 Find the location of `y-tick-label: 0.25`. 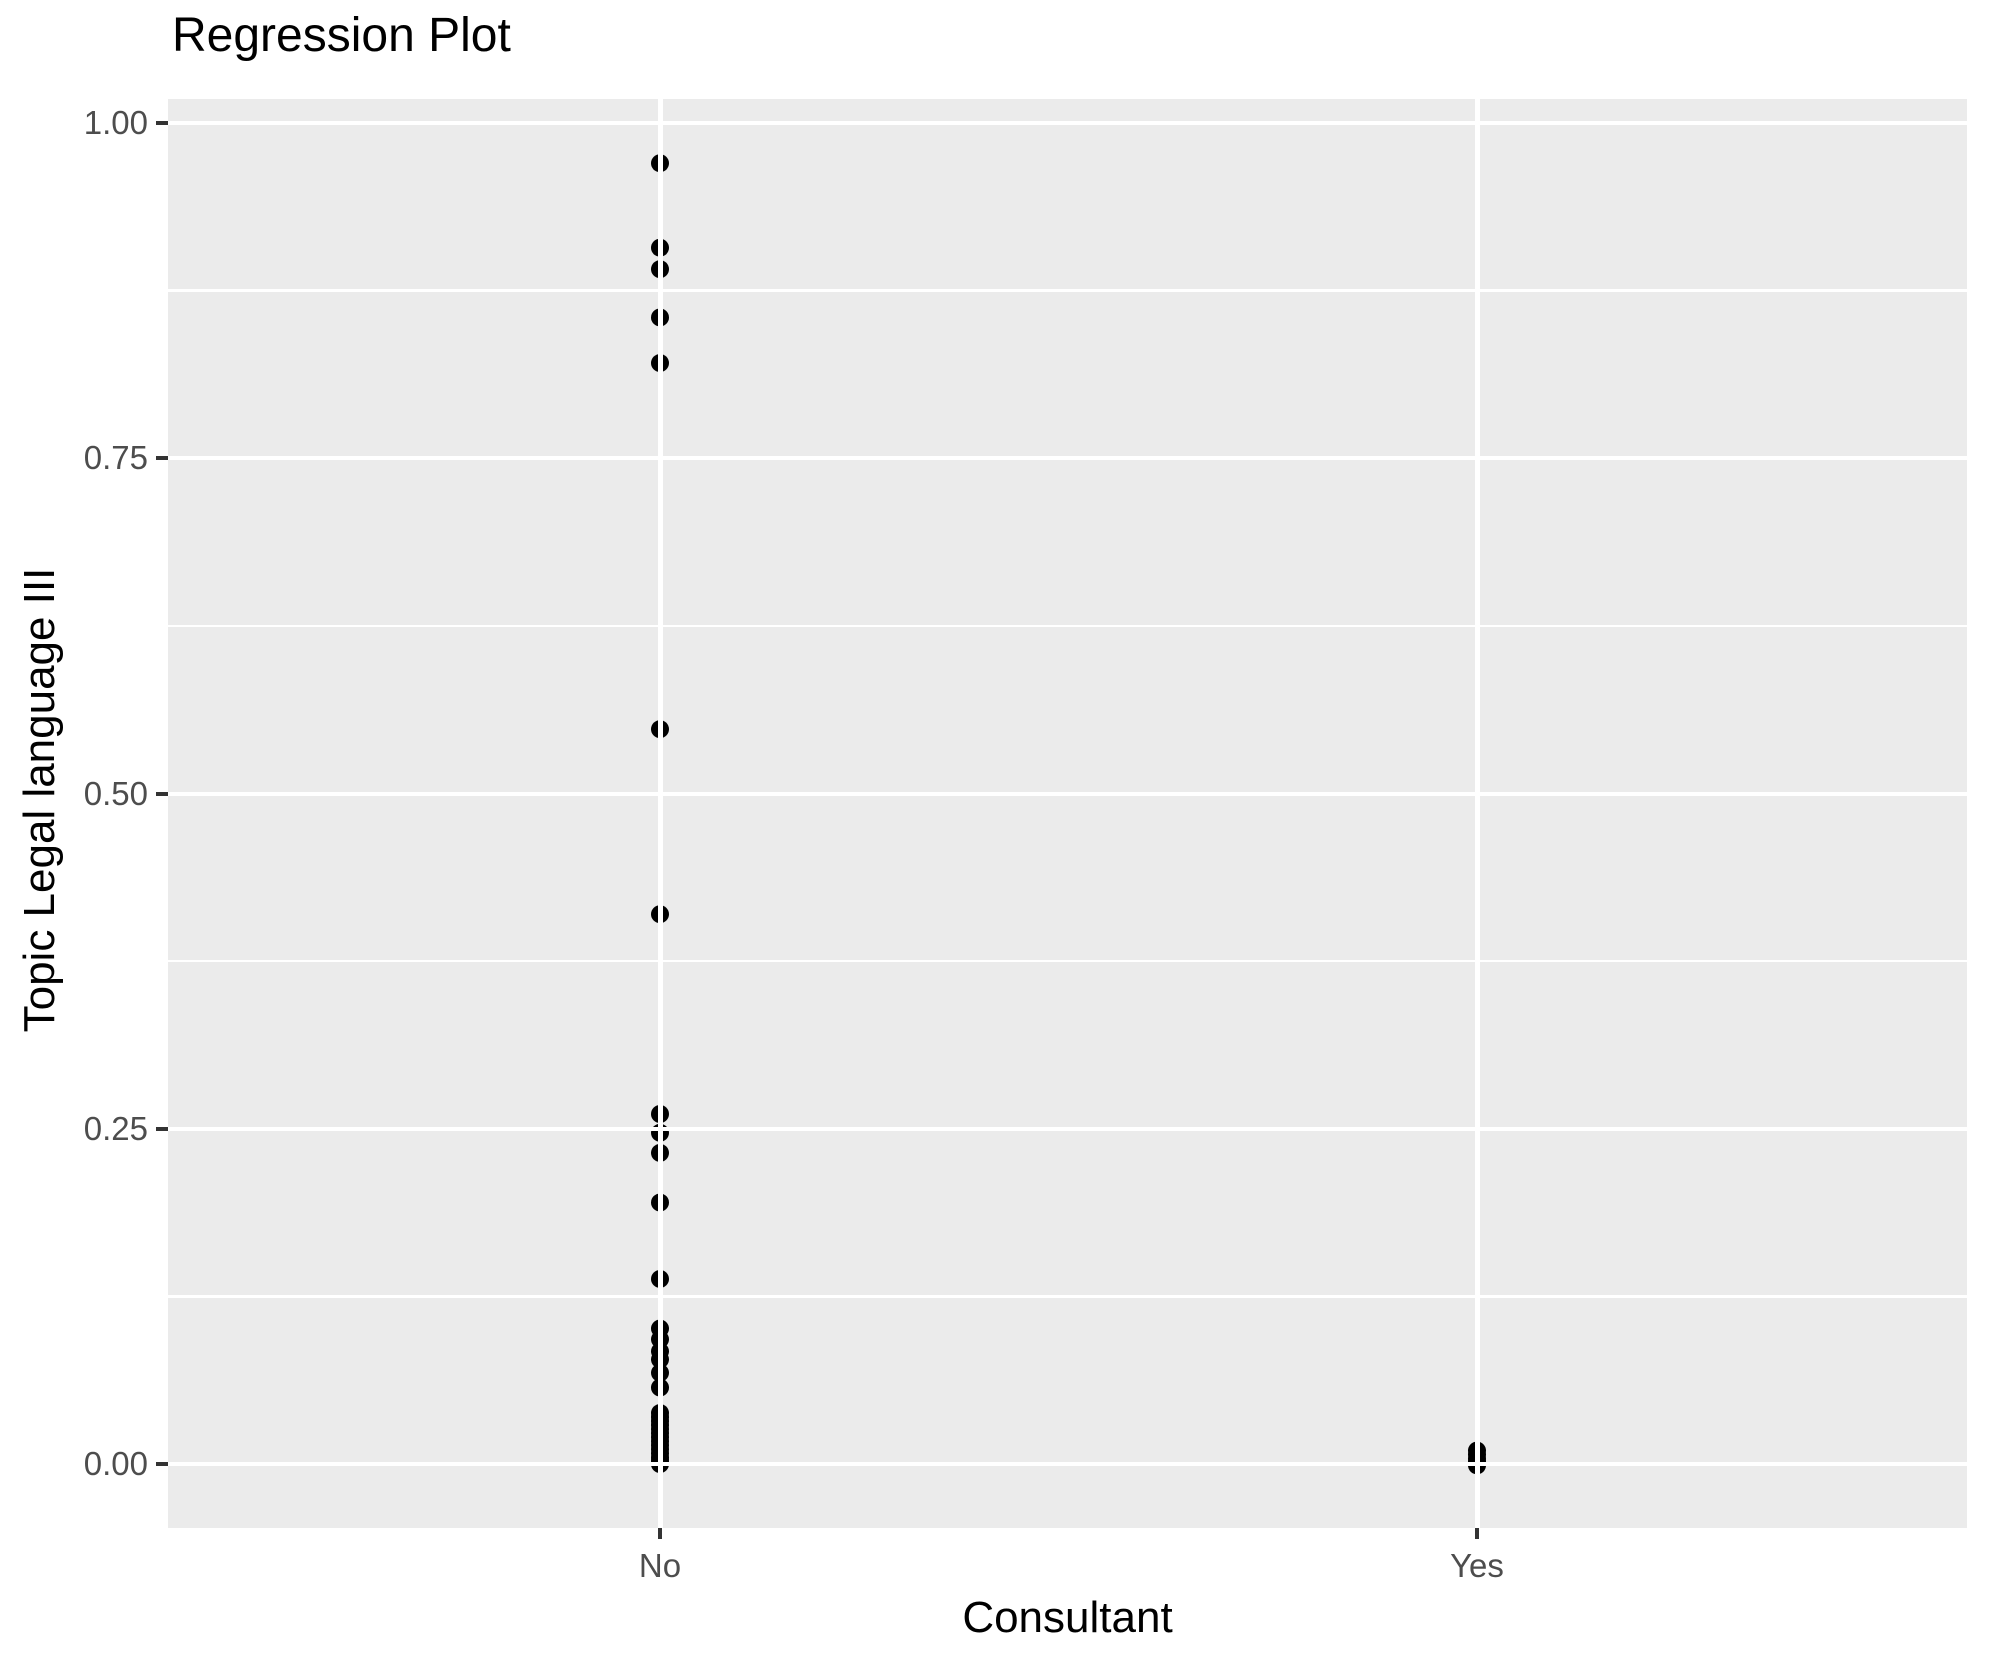

y-tick-label: 0.25 is located at coordinates (115, 1128).